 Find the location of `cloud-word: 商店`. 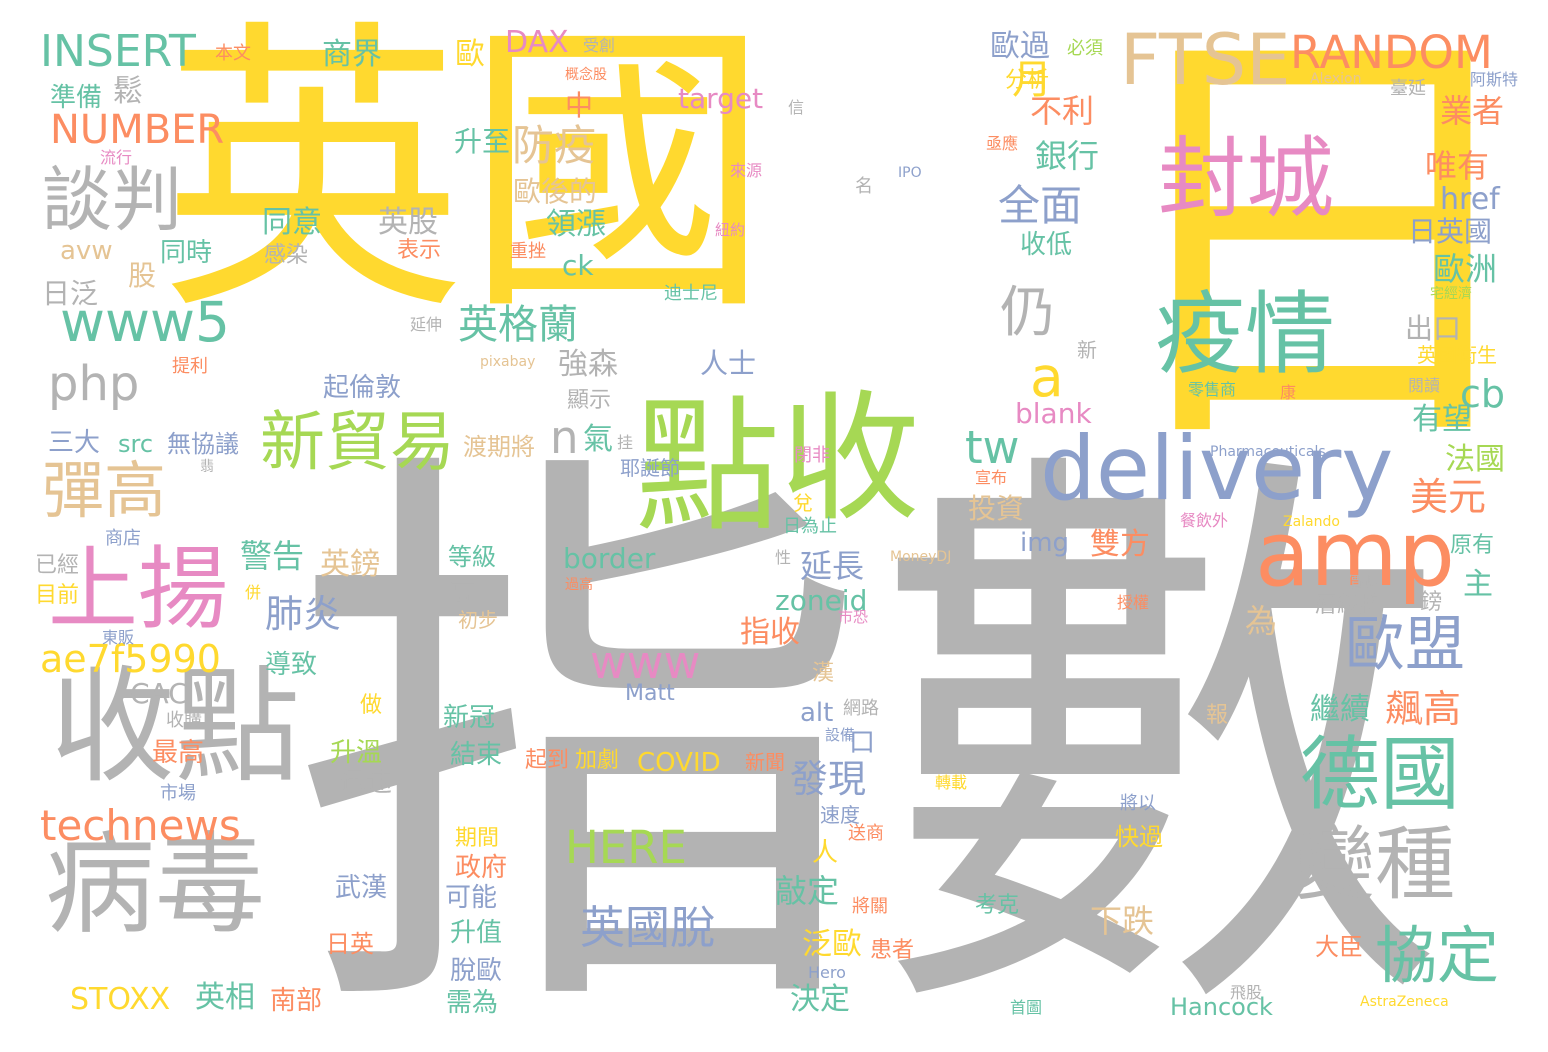

cloud-word: 商店 is located at coordinates (123, 538).